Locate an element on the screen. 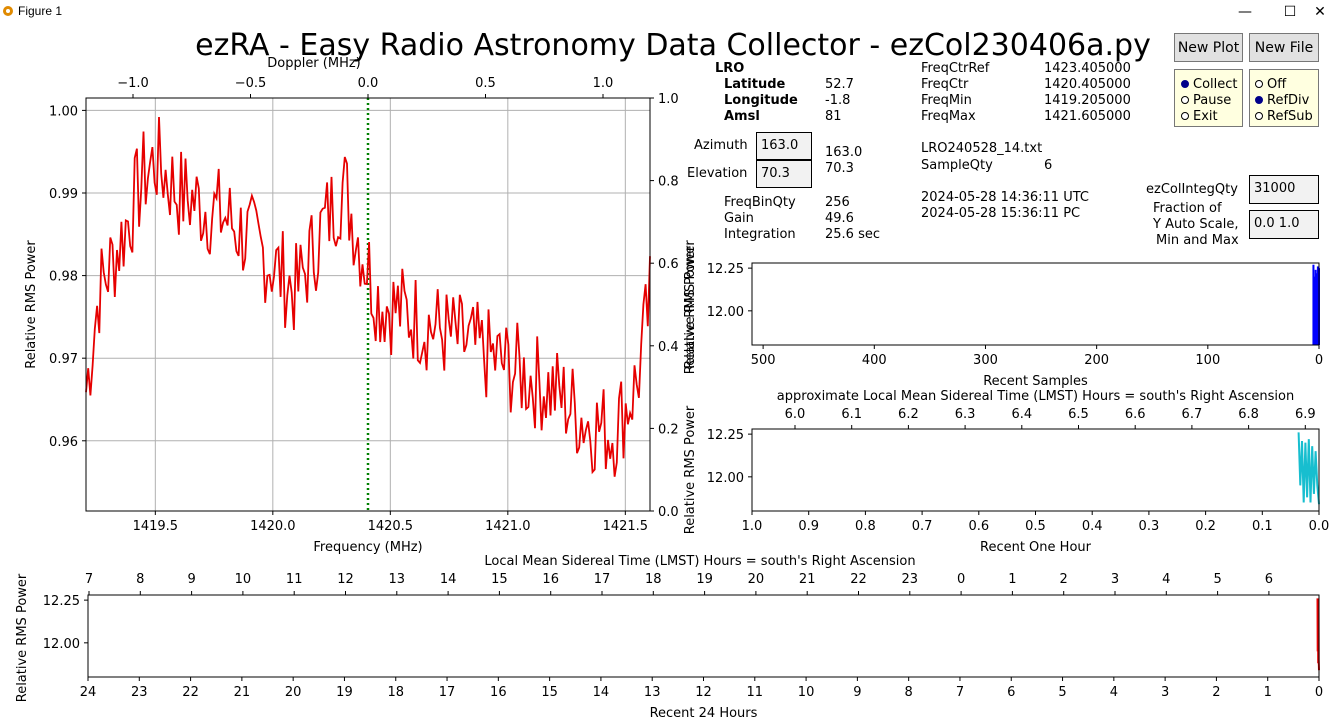 The height and width of the screenshot is (724, 1334). day-top-tick-label: 1 is located at coordinates (1012, 579).